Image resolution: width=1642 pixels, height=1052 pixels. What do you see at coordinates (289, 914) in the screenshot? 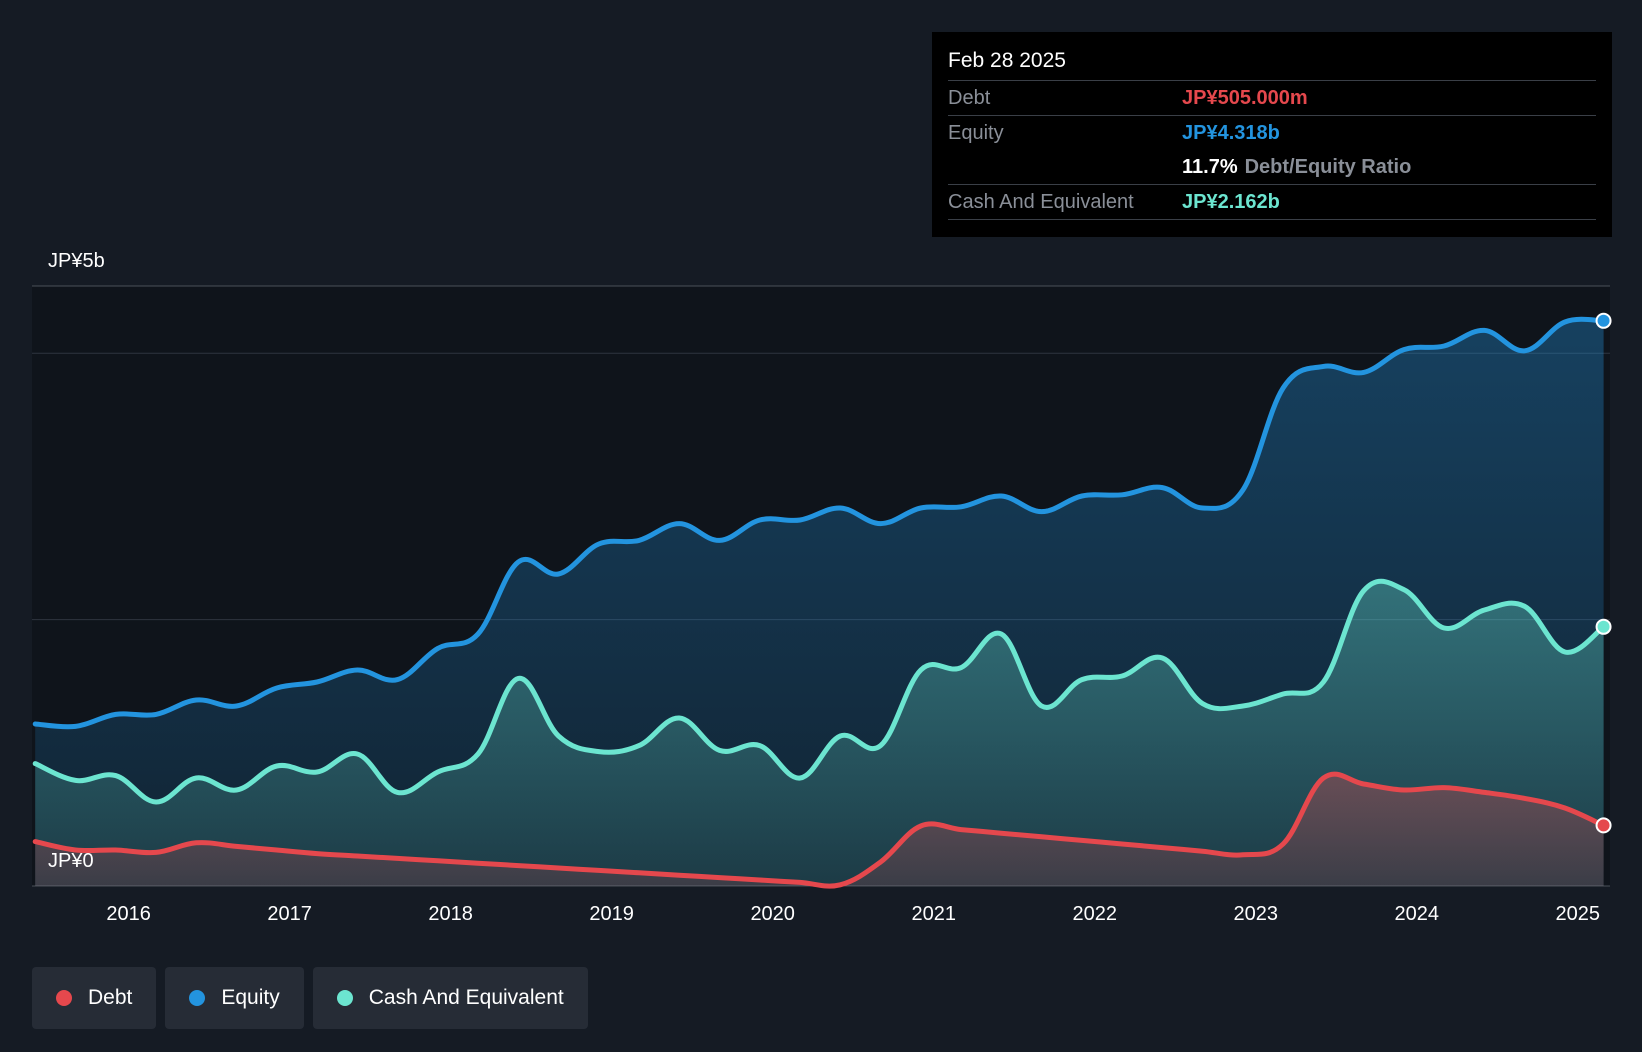
I see `x-tick-label: 2017` at bounding box center [289, 914].